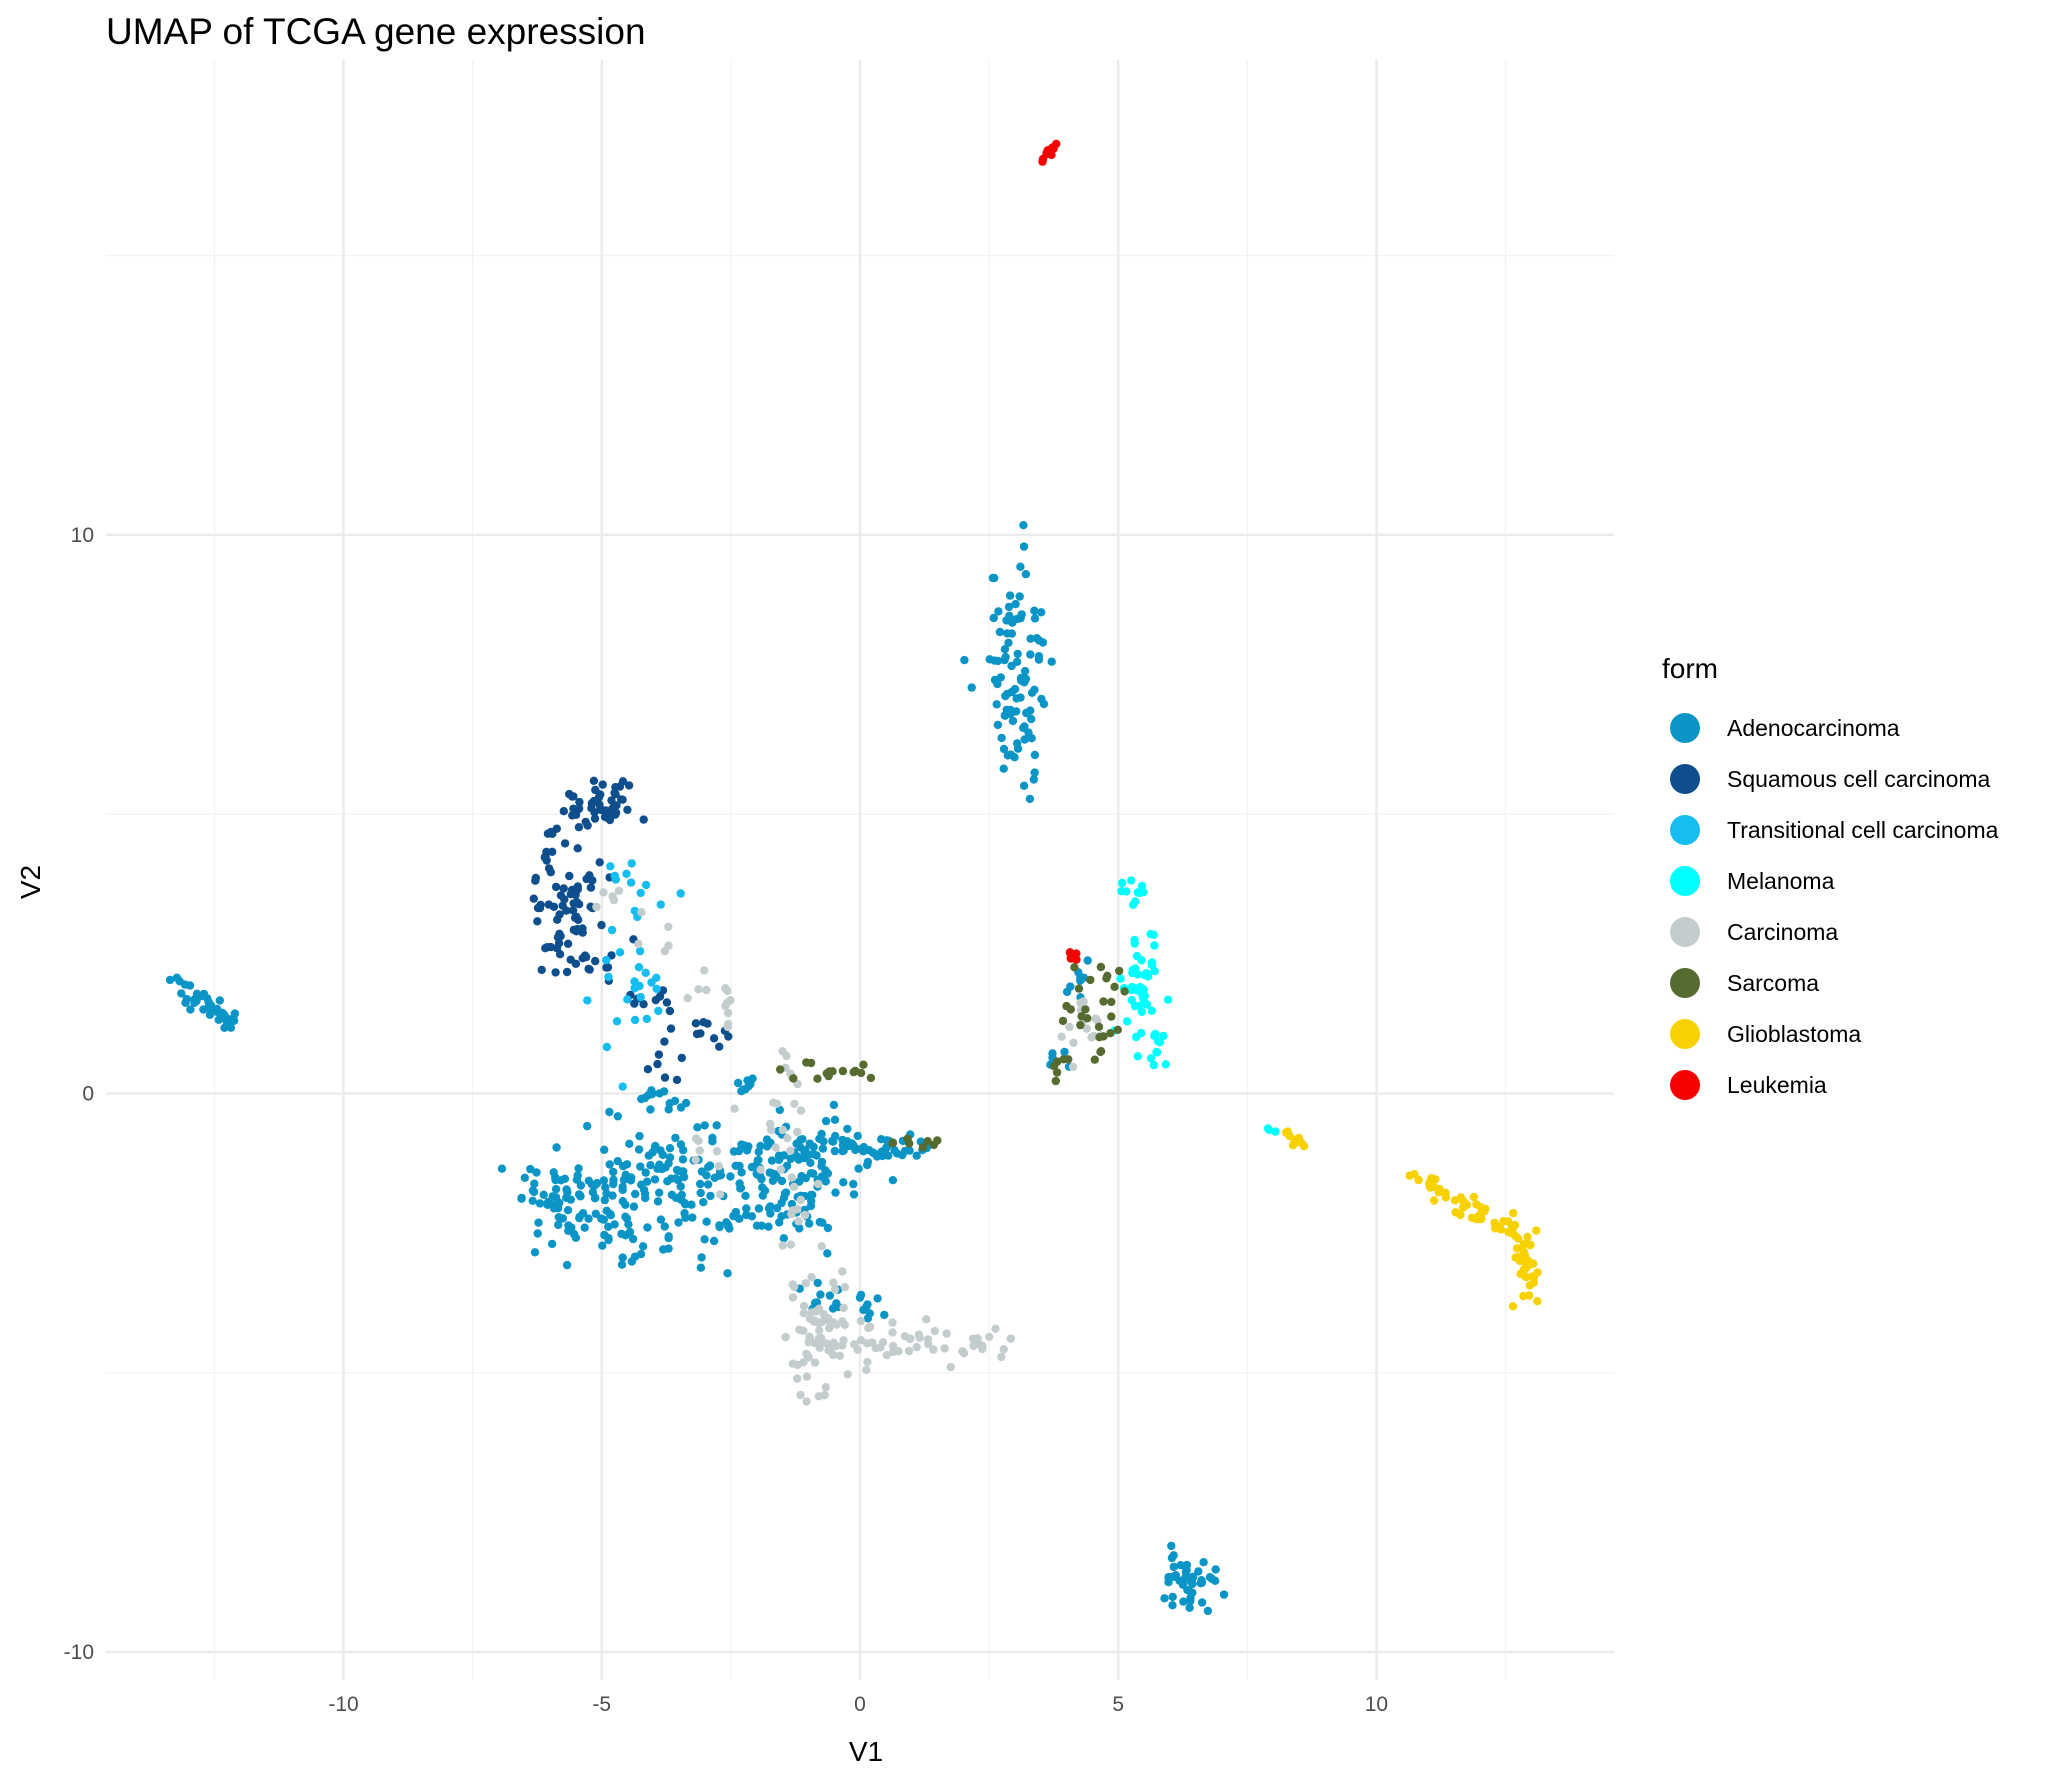 The image size is (2054, 1771). What do you see at coordinates (82, 535) in the screenshot?
I see `y-tick-label: 10` at bounding box center [82, 535].